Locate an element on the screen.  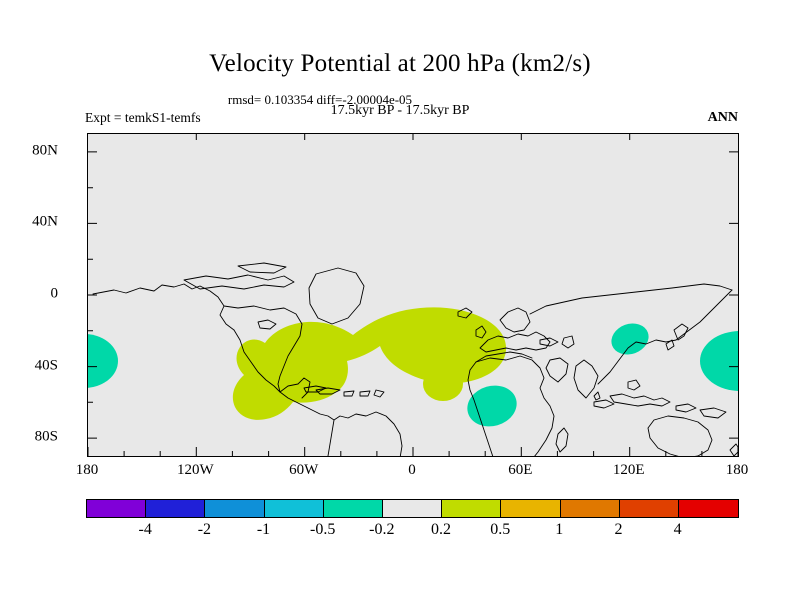
x-tick-label-120w: 120W is located at coordinates (195, 470).